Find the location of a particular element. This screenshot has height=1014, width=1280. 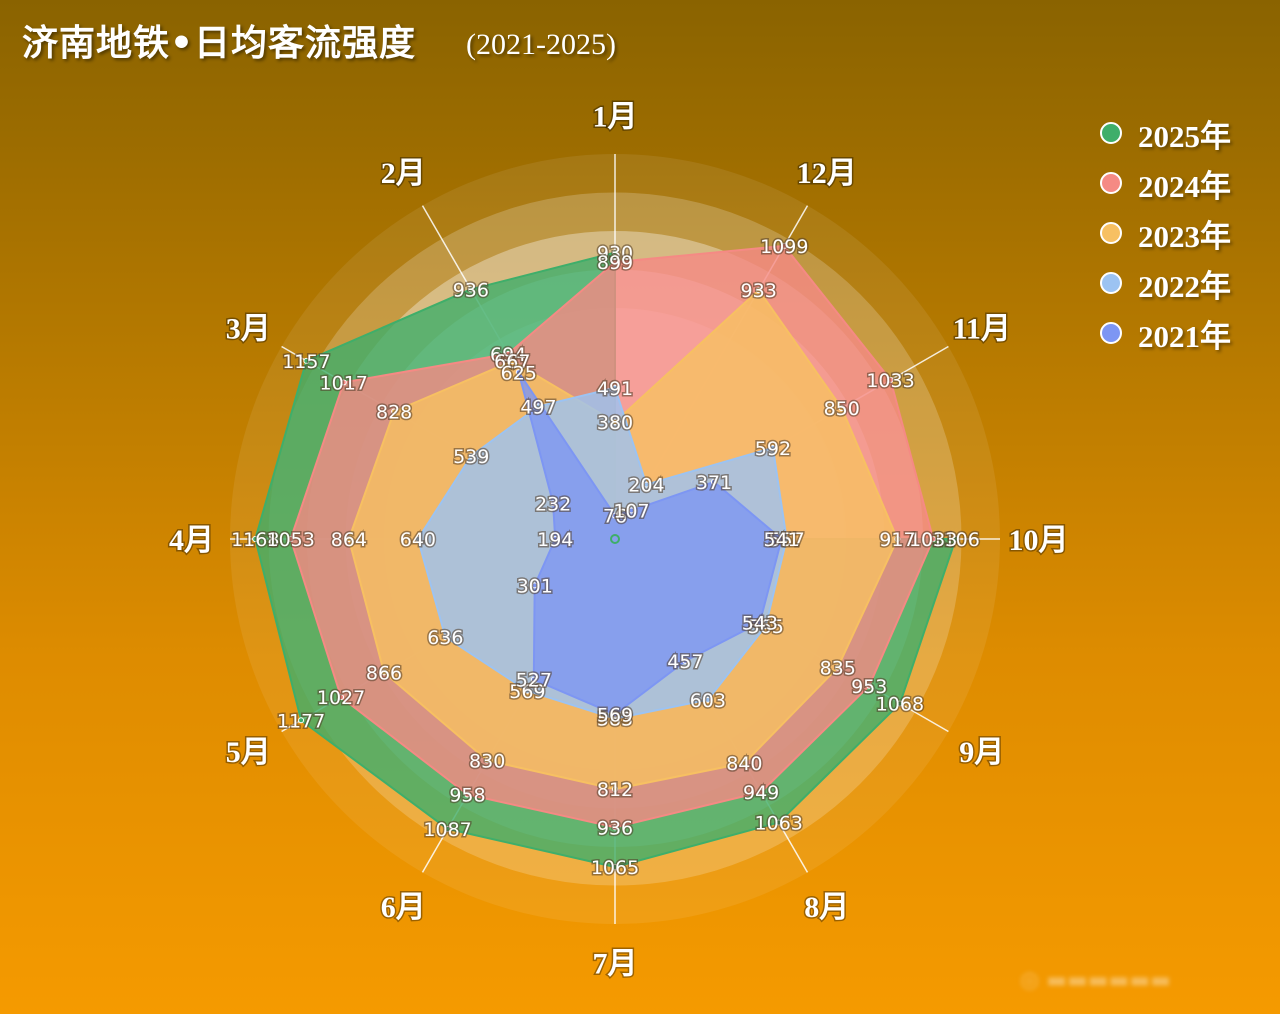

data-label: 835 is located at coordinates (838, 669).